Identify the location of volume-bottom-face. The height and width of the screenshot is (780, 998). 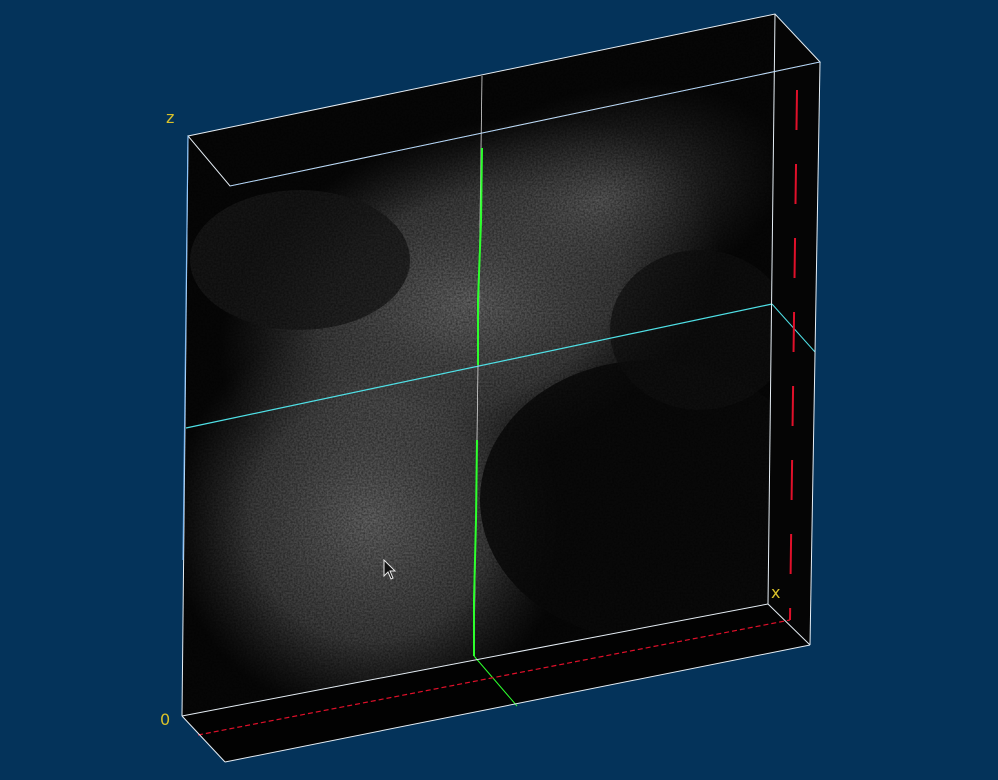
(496, 683).